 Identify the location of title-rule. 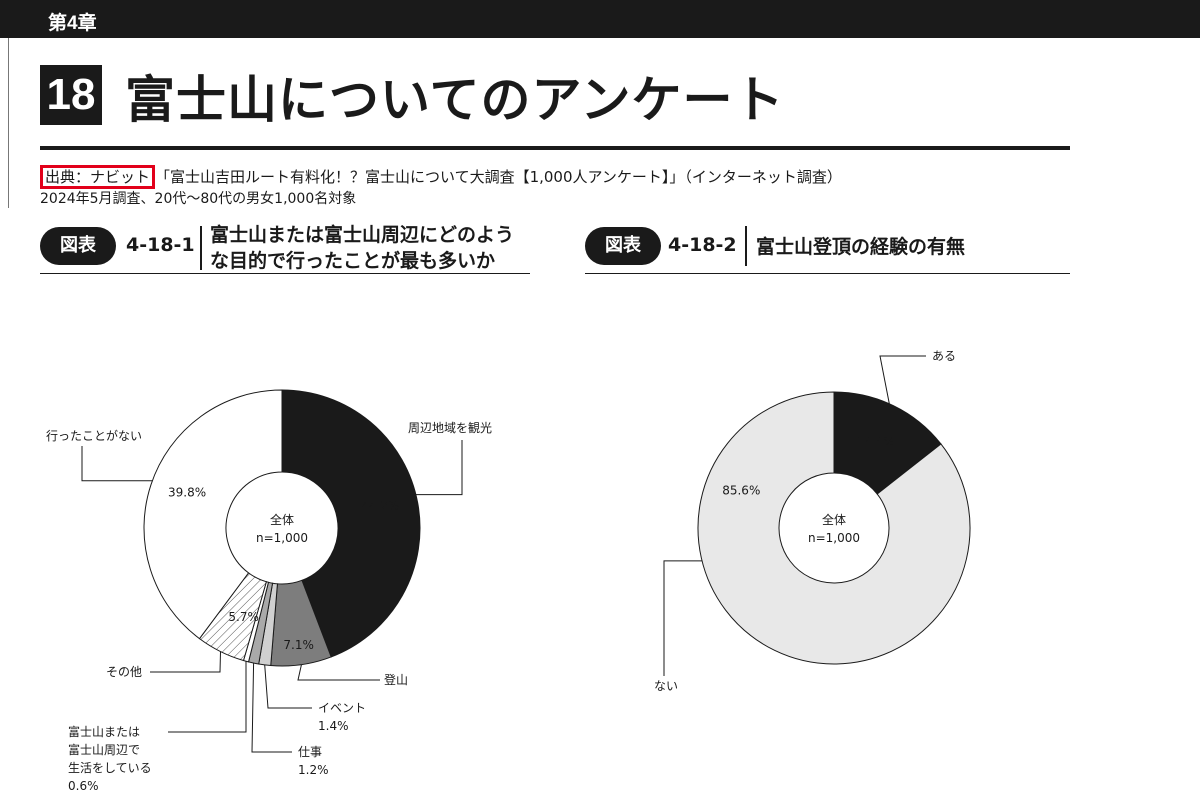
(555, 148).